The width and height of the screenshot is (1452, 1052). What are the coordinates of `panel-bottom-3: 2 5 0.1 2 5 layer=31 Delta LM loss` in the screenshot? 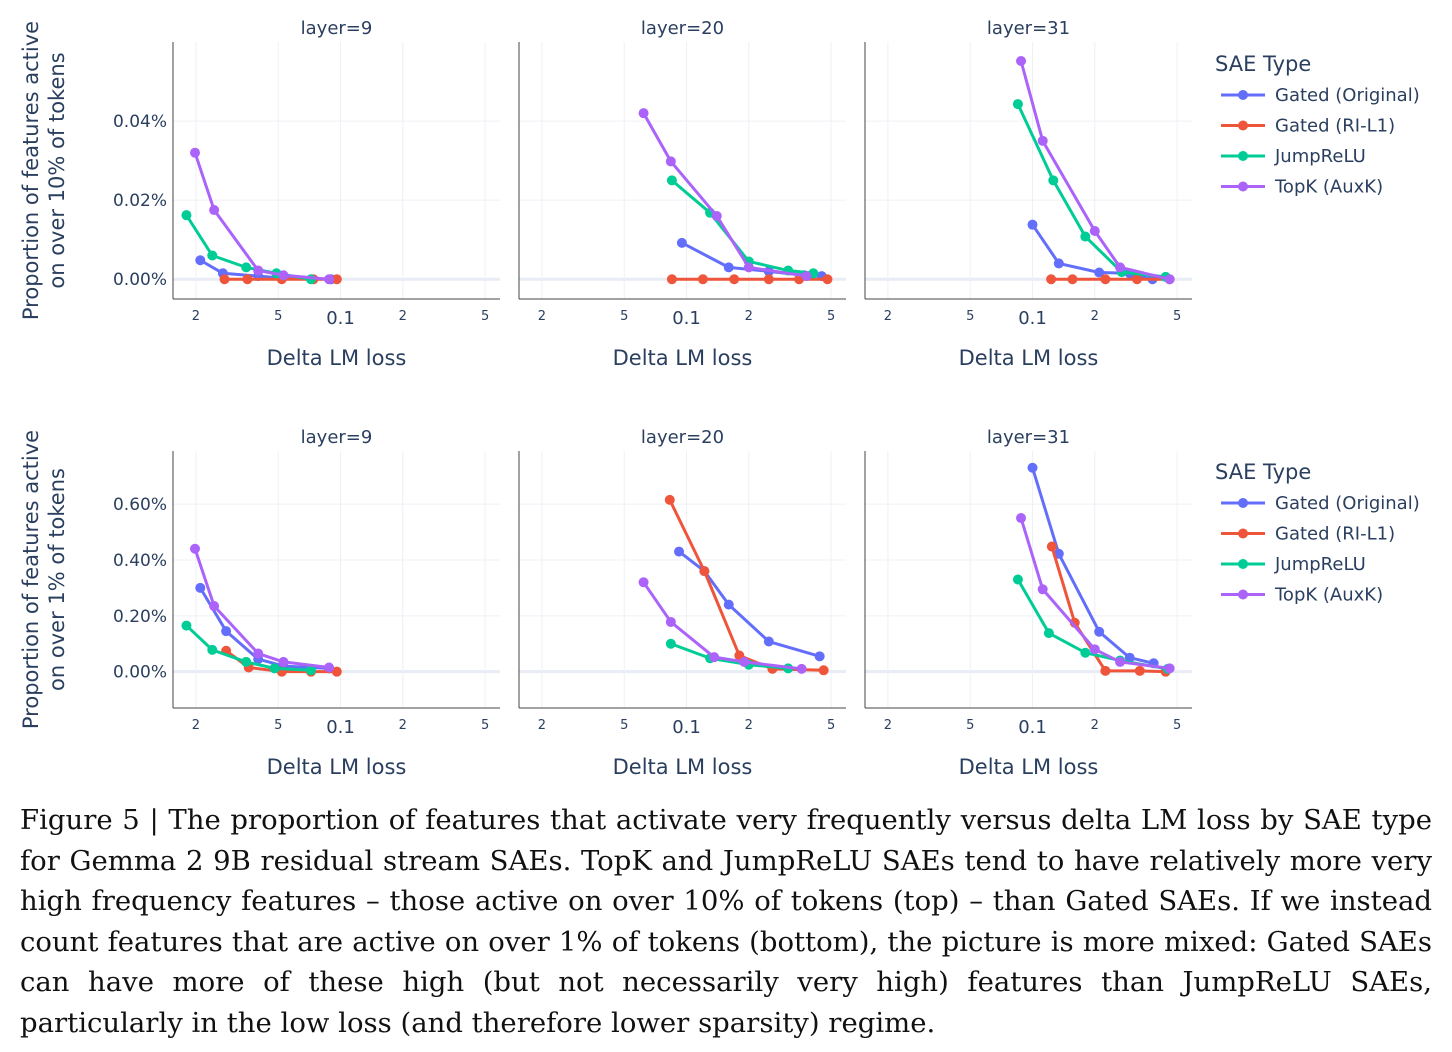 It's located at (1028, 603).